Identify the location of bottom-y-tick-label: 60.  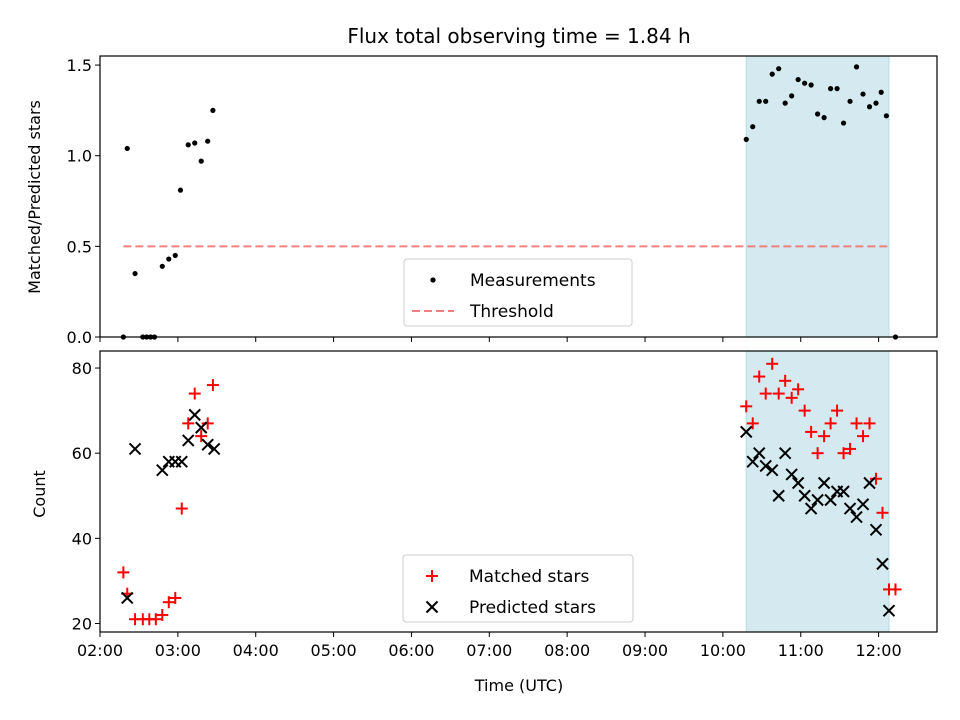
(82, 453).